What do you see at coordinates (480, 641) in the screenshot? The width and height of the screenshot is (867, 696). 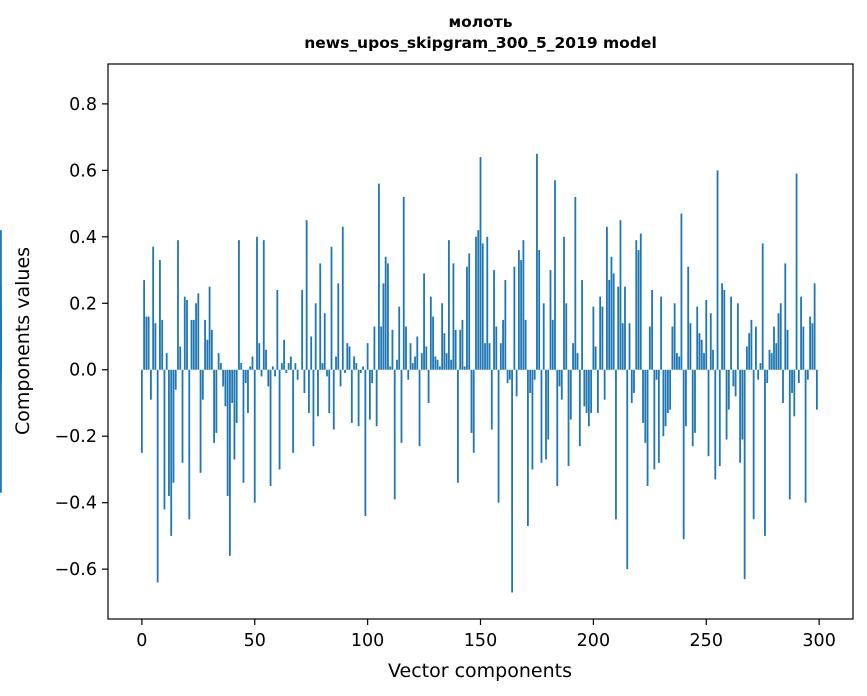 I see `x-tick-label: 150` at bounding box center [480, 641].